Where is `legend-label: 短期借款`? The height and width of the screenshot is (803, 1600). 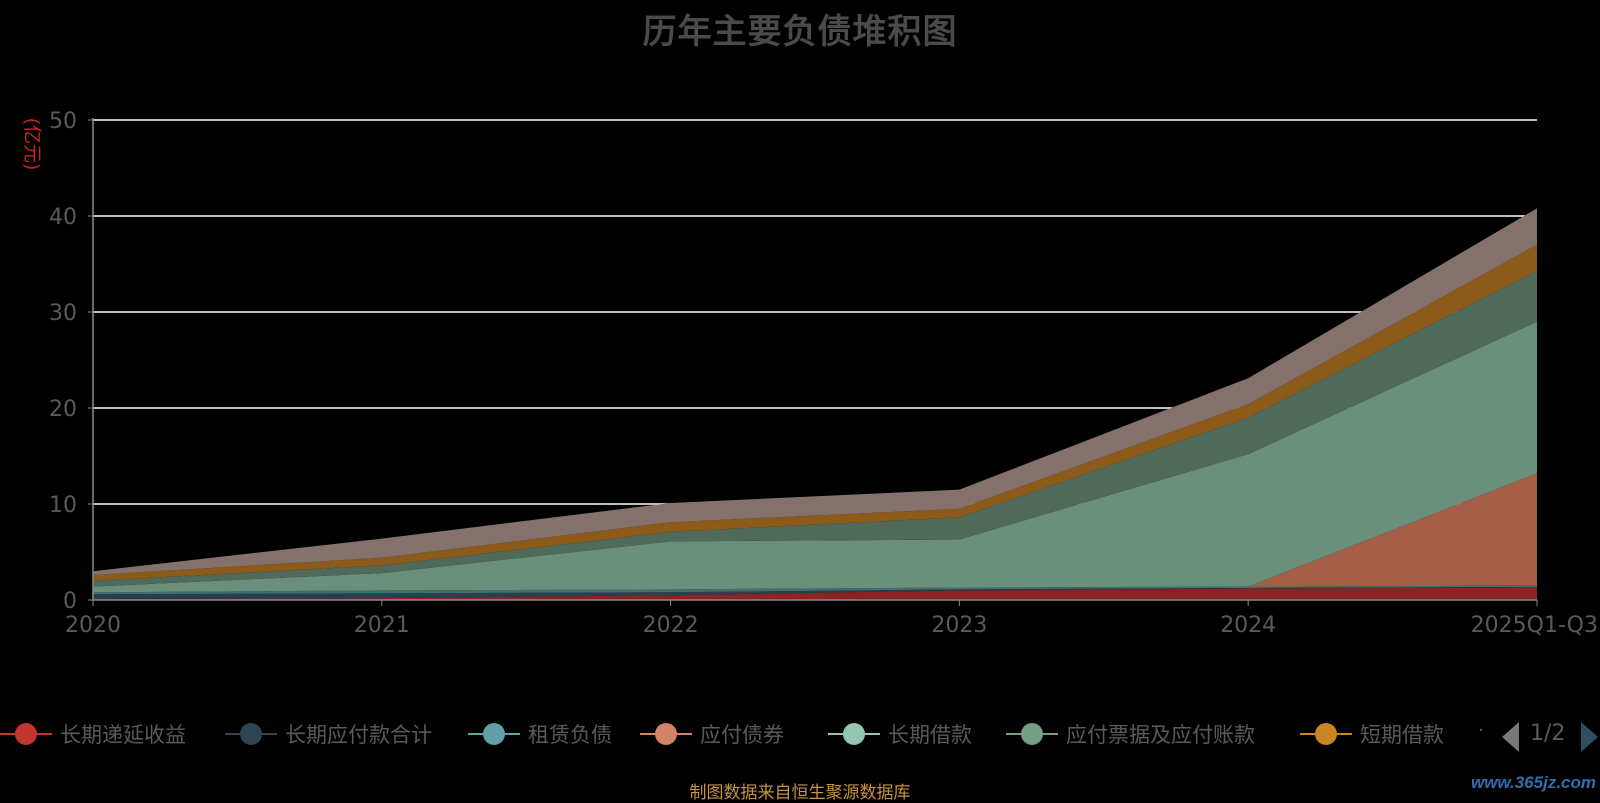
legend-label: 短期借款 is located at coordinates (1402, 735).